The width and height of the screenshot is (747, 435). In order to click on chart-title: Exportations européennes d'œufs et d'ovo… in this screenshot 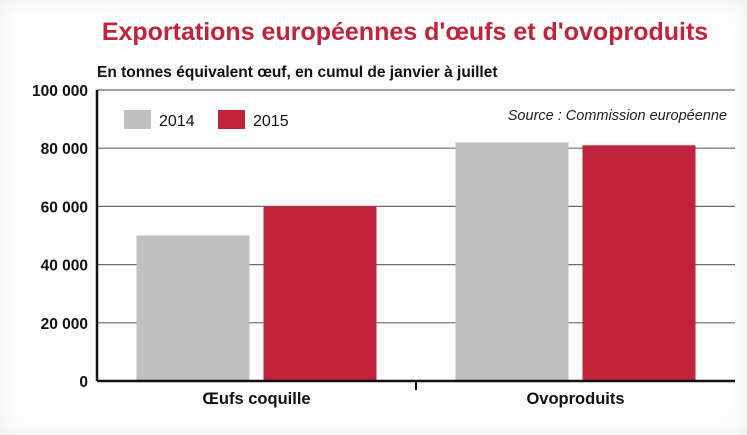, I will do `click(405, 32)`.